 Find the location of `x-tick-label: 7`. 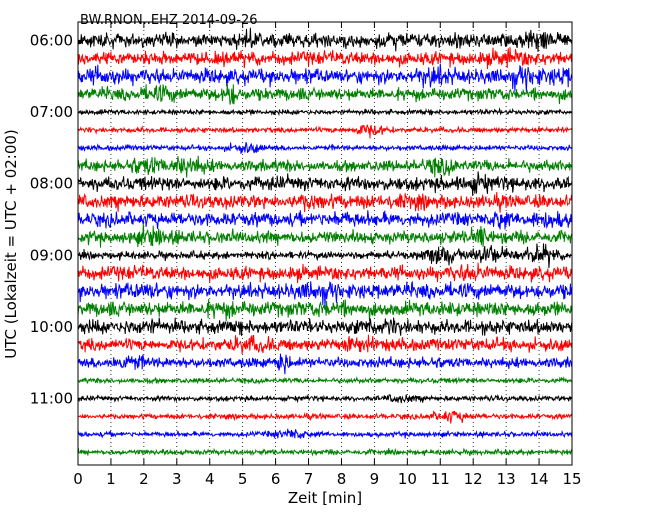

x-tick-label: 7 is located at coordinates (309, 479).